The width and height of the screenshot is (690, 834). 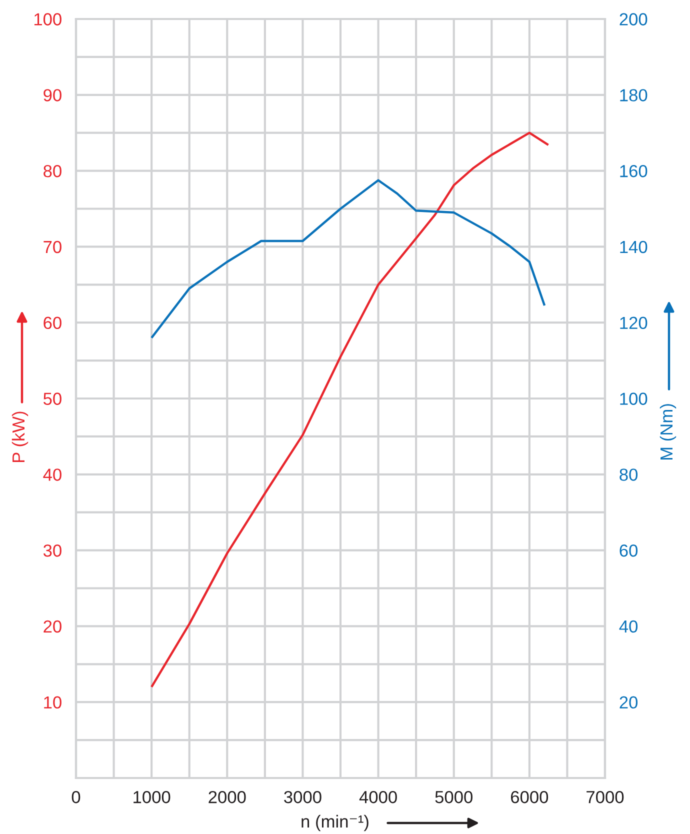 What do you see at coordinates (628, 626) in the screenshot?
I see `y2-tick-label: 40` at bounding box center [628, 626].